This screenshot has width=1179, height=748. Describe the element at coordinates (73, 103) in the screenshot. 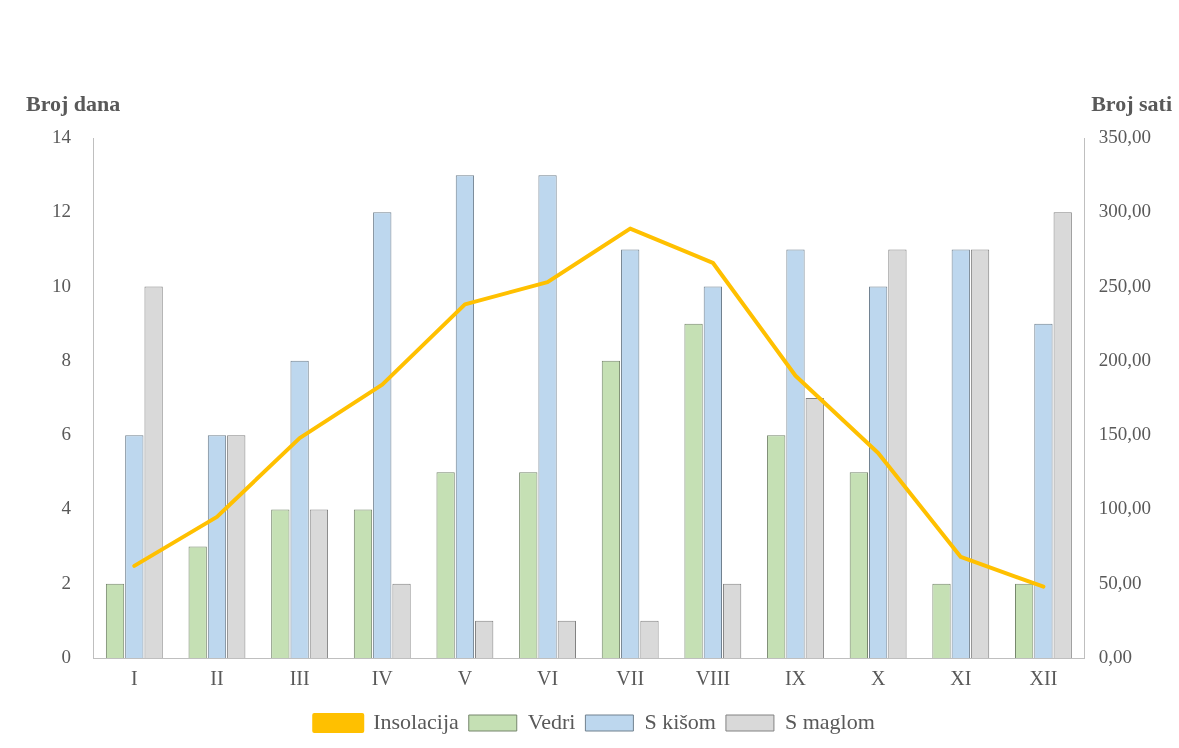

I see `y-axis-title: Broj dana` at that location.